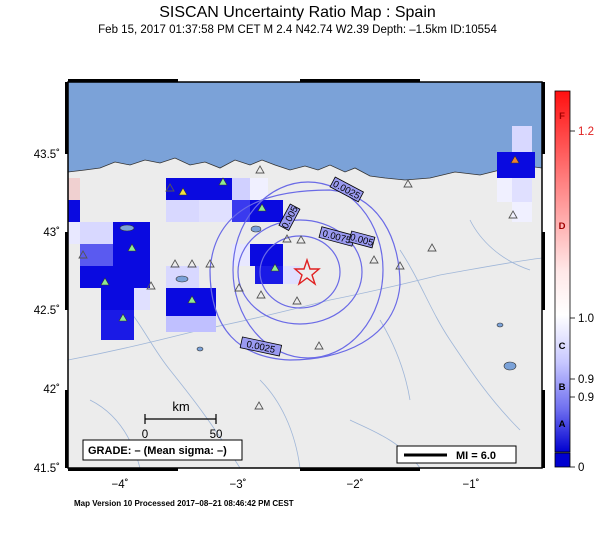  I want to click on grade-box: GRADE: – (Mean sigma: –), so click(162, 450).